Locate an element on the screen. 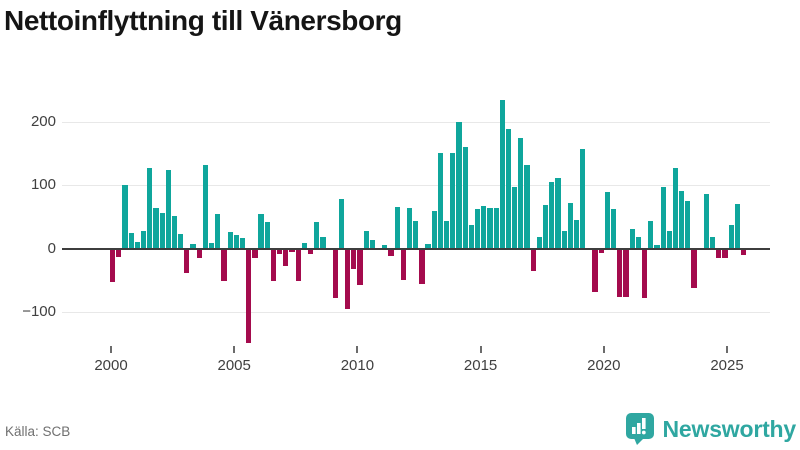 The width and height of the screenshot is (800, 450). bar-2000Q3 is located at coordinates (125, 217).